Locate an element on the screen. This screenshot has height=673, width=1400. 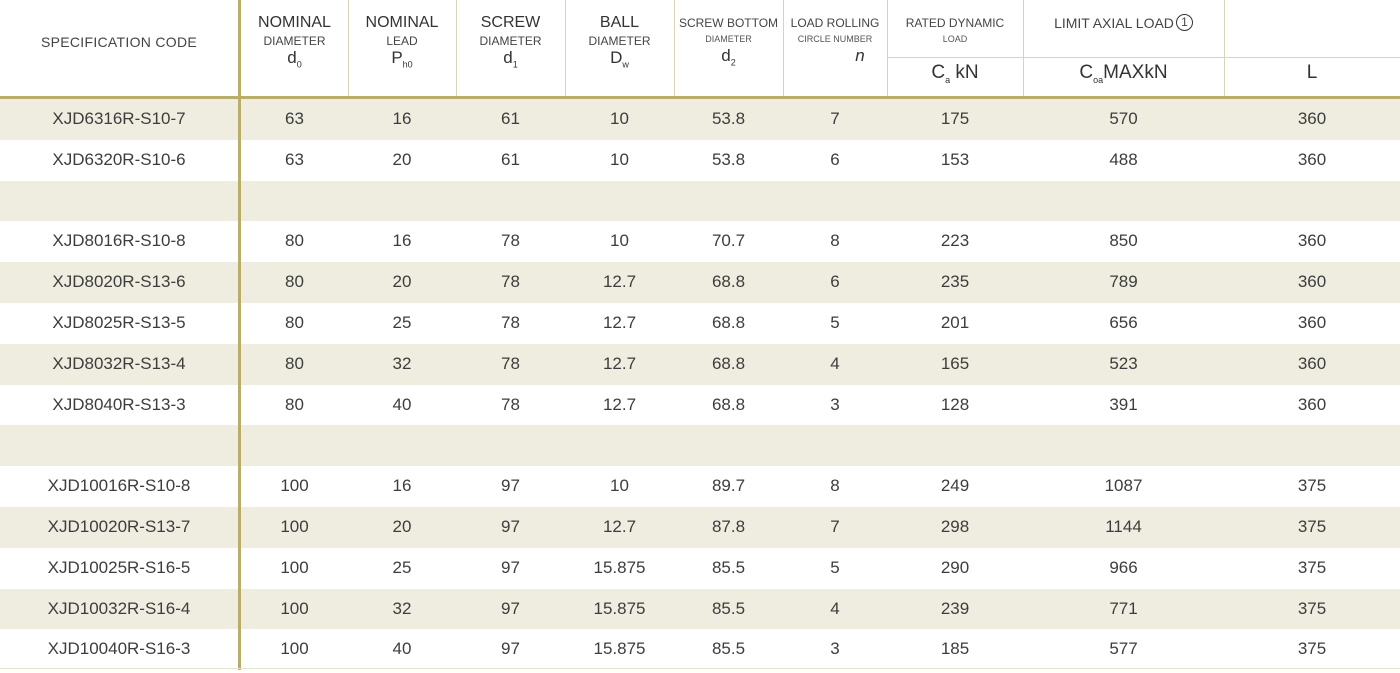
cell-d1 is located at coordinates (510, 445).